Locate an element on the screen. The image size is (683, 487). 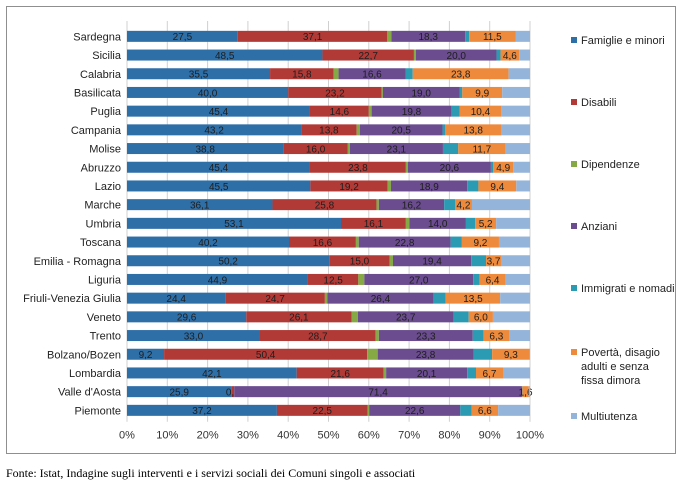
data-label: 40,2 is located at coordinates (208, 243).